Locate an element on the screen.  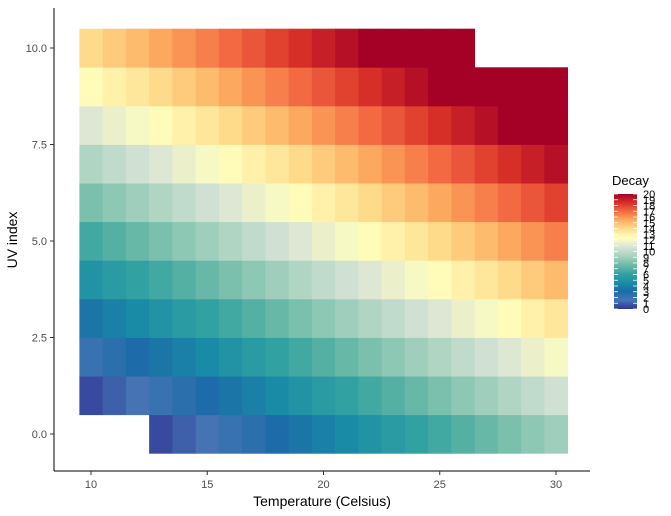
y-ticks: 0.02.55.07.510.0 is located at coordinates (40, 242).